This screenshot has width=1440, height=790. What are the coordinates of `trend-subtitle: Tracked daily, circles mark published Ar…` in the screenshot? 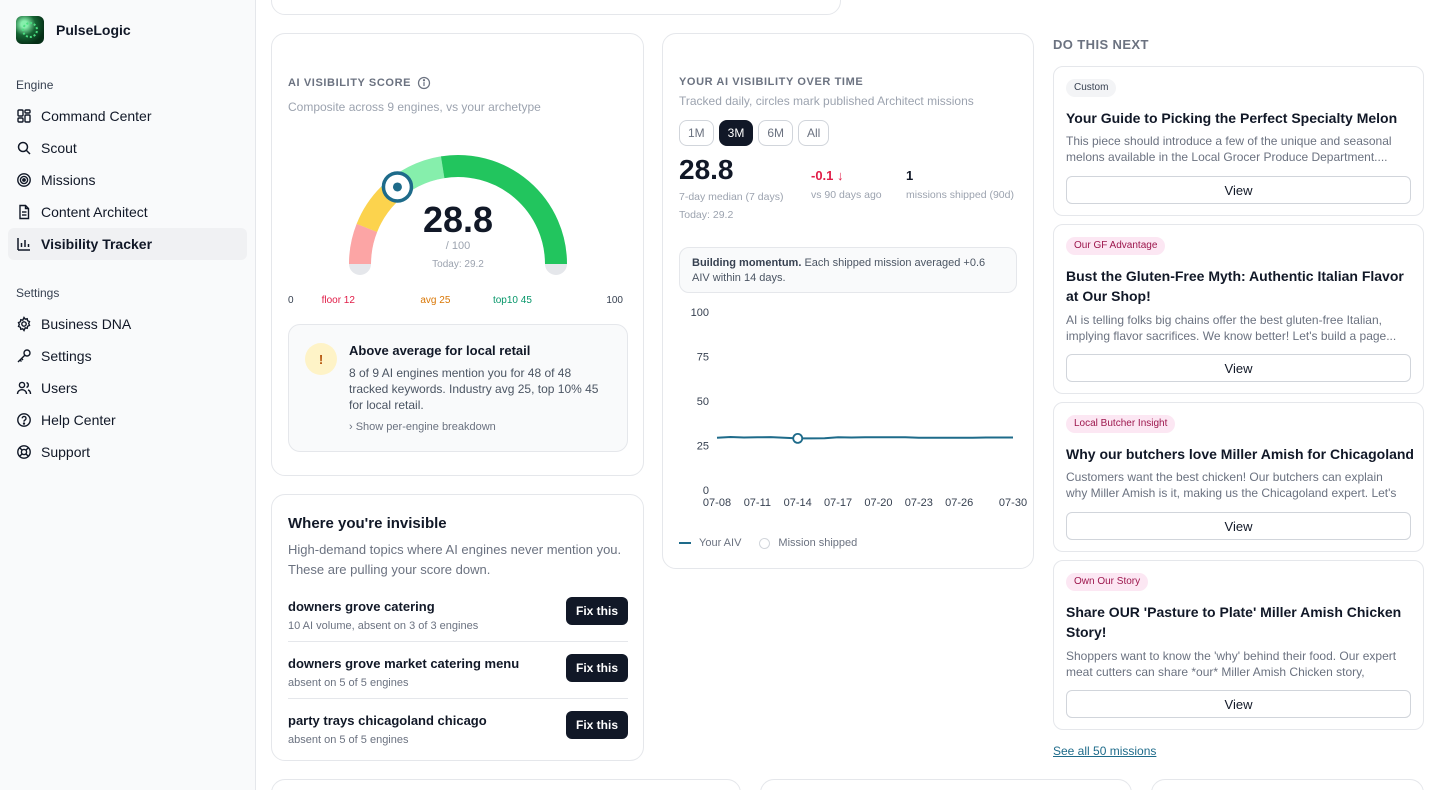 It's located at (826, 101).